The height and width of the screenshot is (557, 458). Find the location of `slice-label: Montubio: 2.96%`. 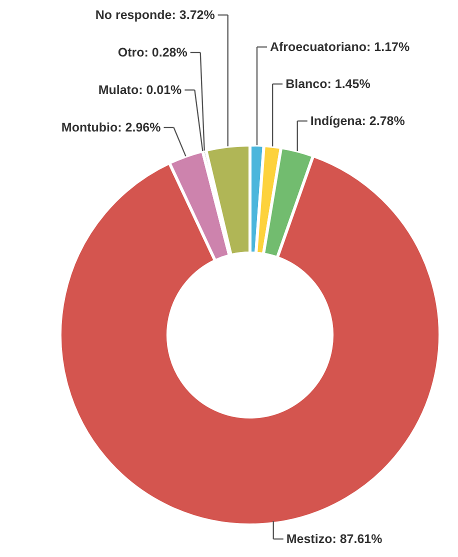

slice-label: Montubio: 2.96% is located at coordinates (111, 127).